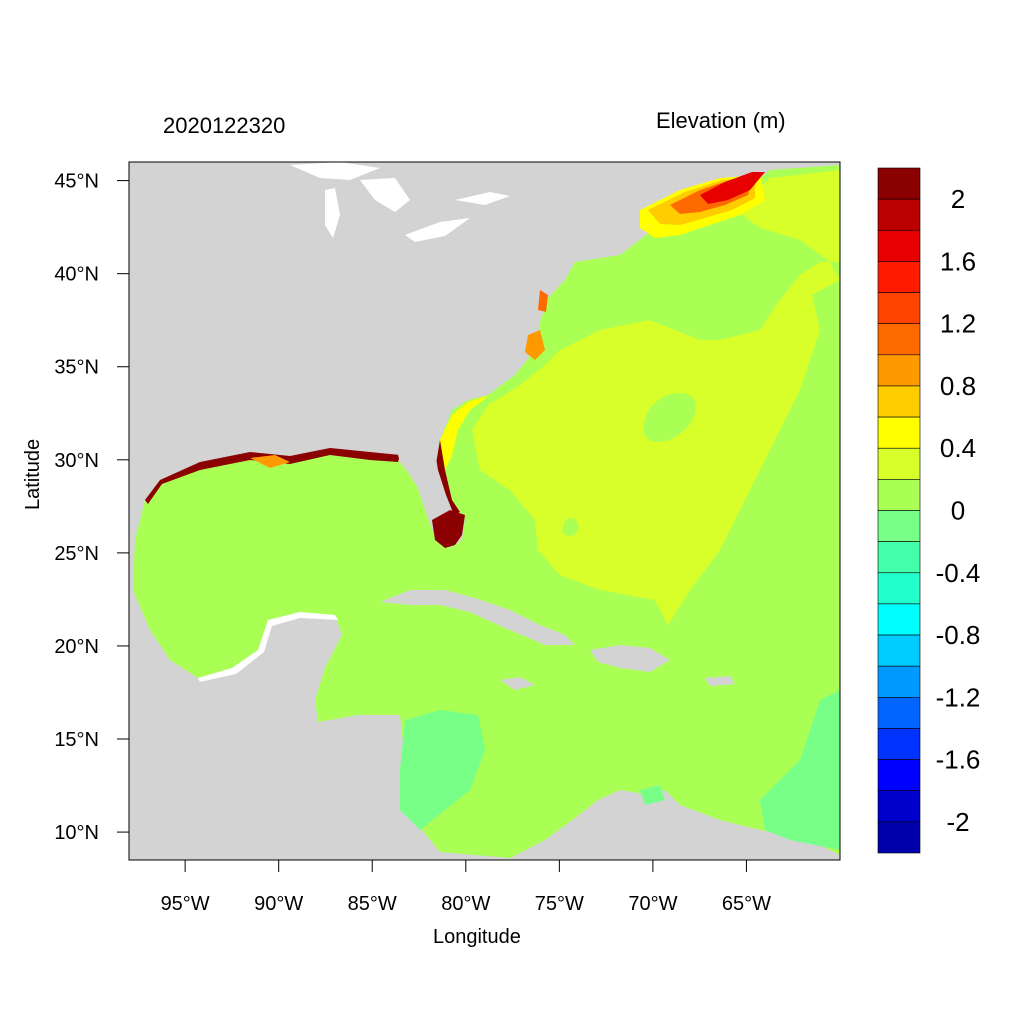 This screenshot has height=1024, width=1024. I want to click on map-variable-title: Elevation (m), so click(721, 120).